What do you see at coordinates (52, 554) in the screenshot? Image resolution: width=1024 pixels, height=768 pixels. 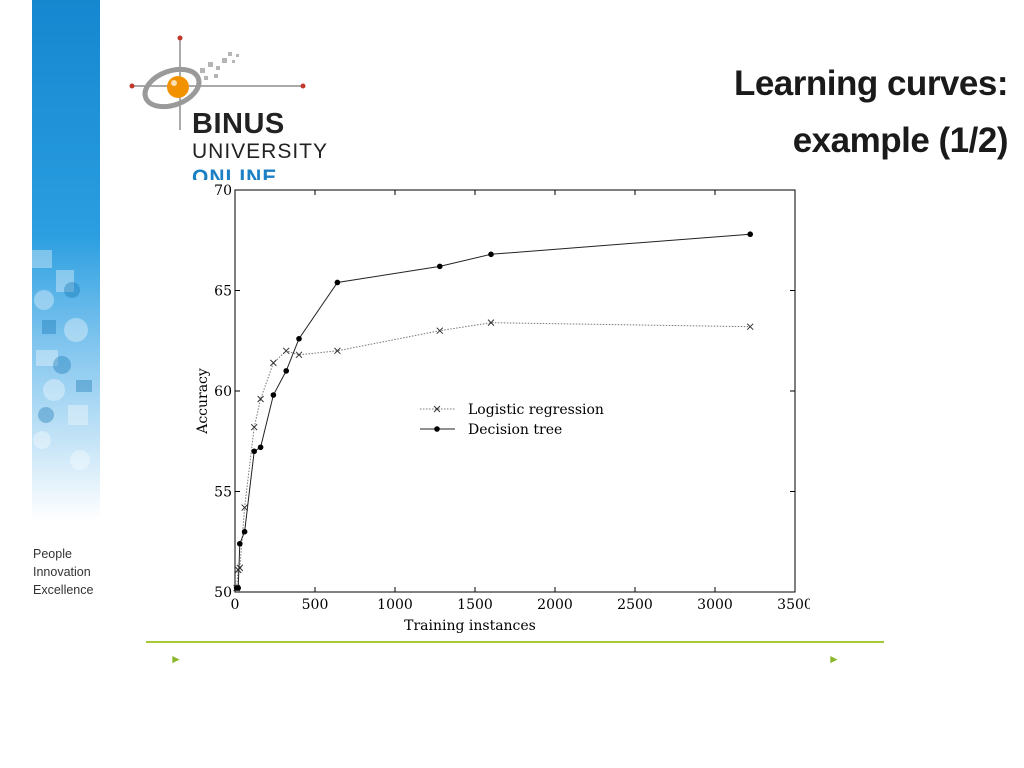 I see `tagline-people: People` at bounding box center [52, 554].